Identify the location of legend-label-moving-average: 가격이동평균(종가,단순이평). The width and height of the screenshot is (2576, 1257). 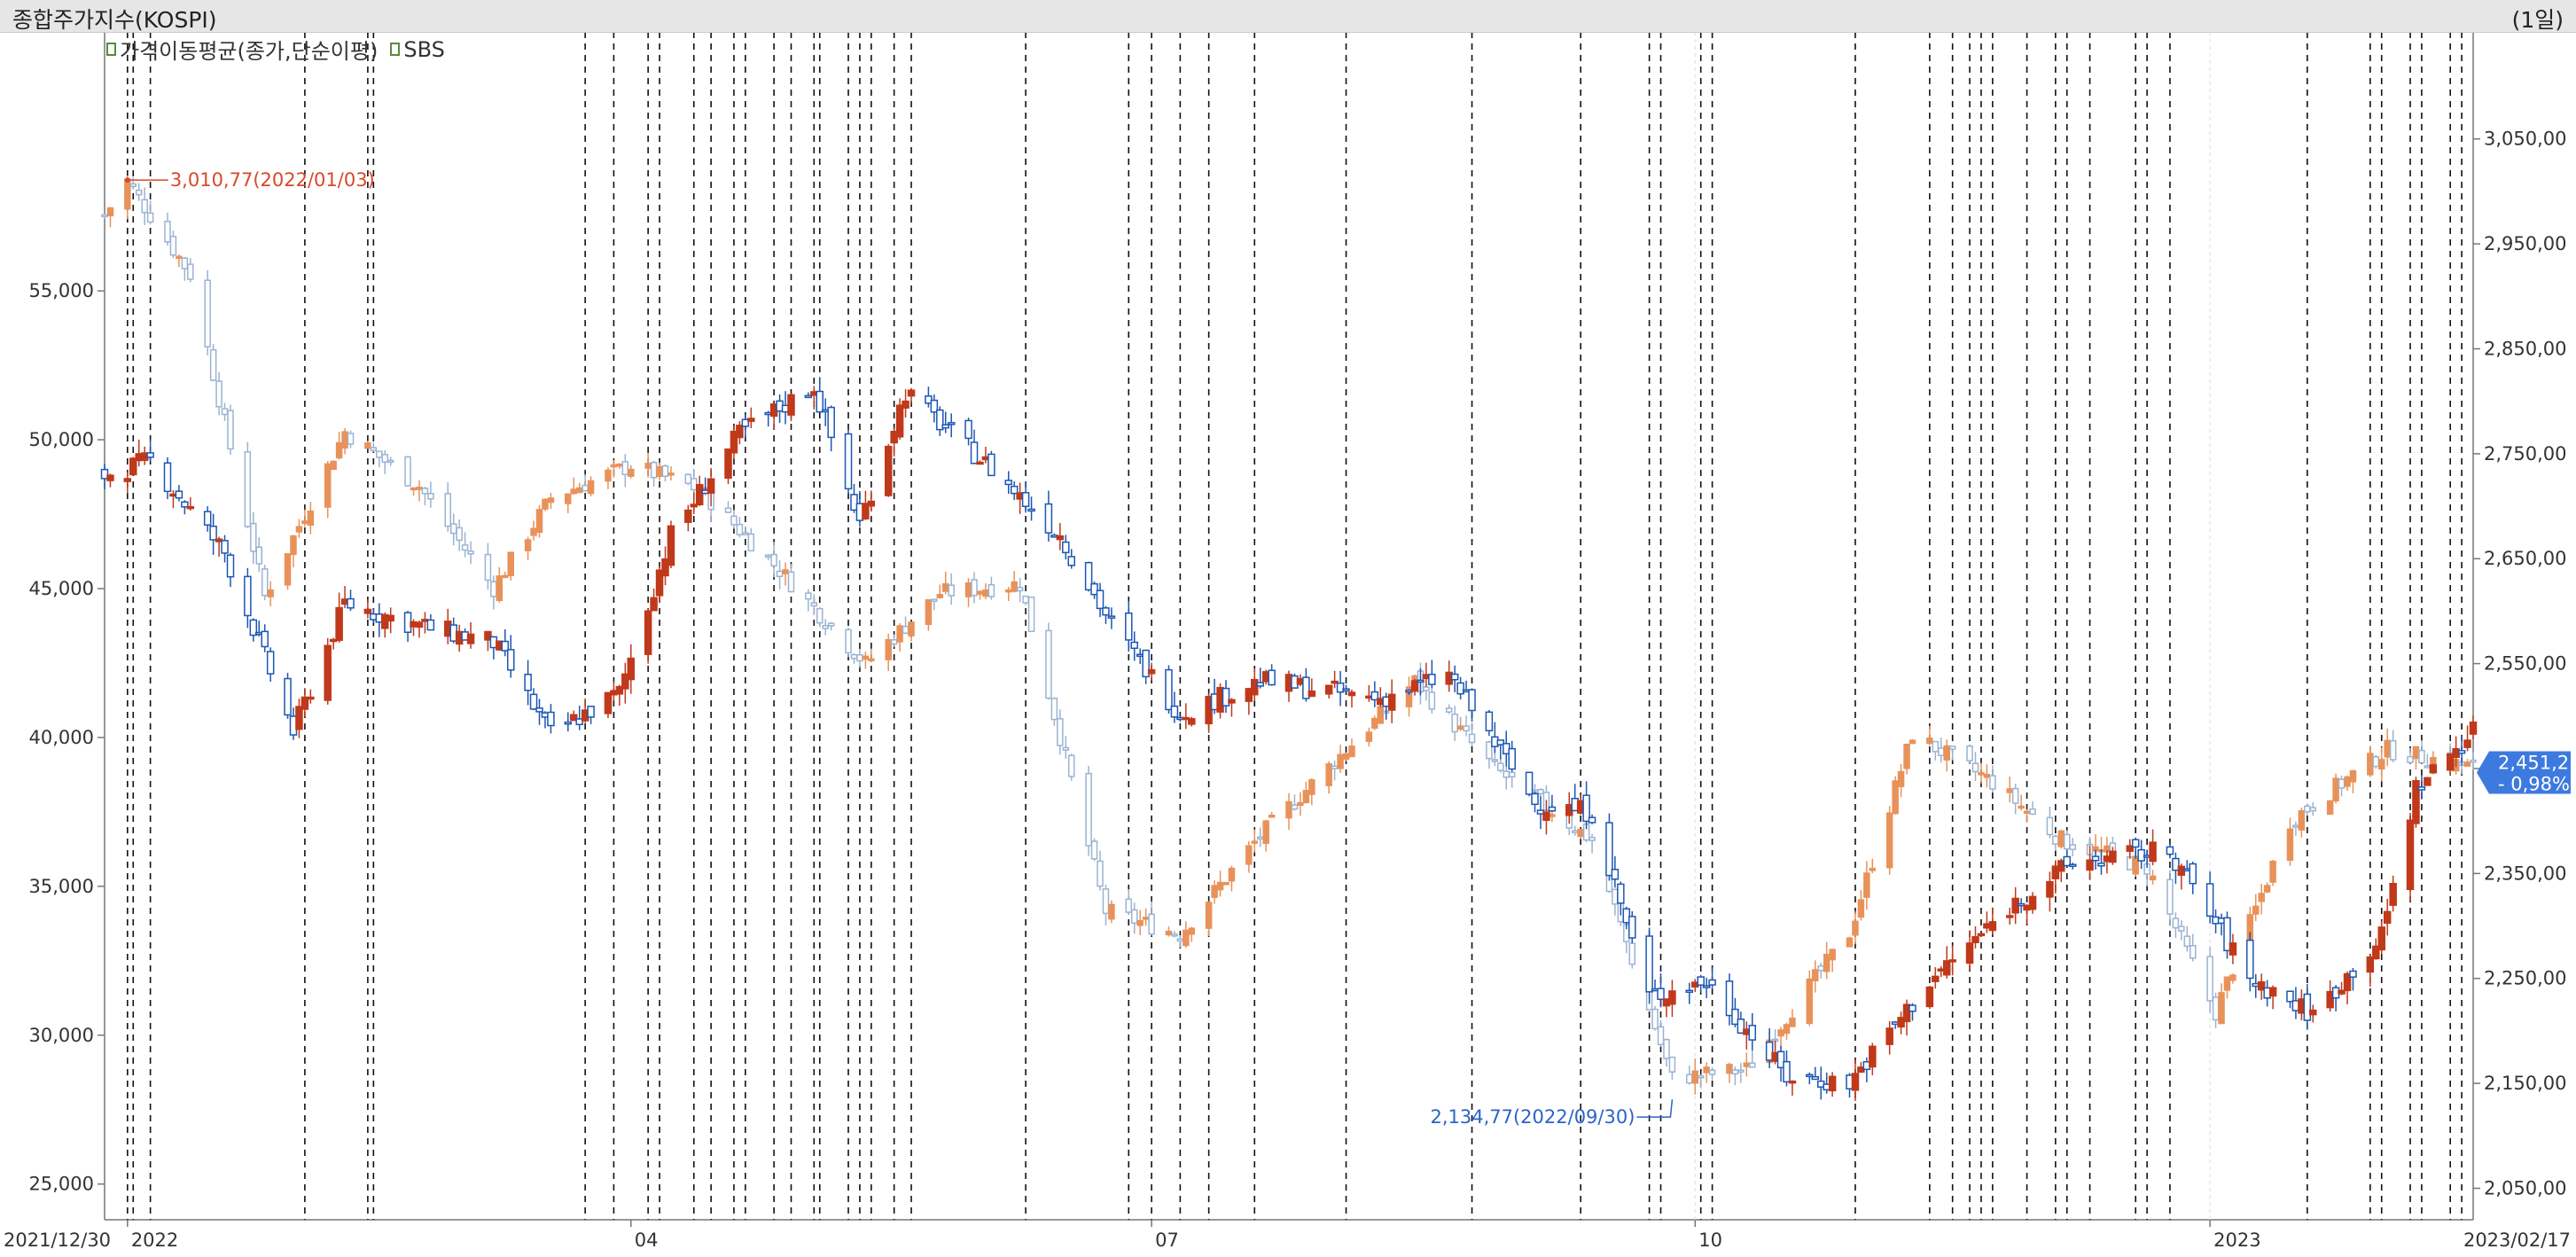
(250, 51).